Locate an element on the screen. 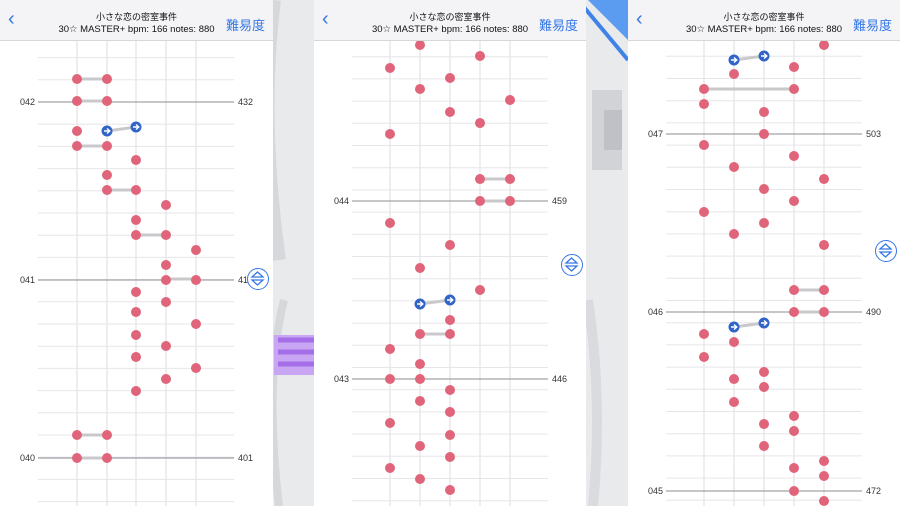 This screenshot has height=506, width=900. measure-number: 040 is located at coordinates (27, 458).